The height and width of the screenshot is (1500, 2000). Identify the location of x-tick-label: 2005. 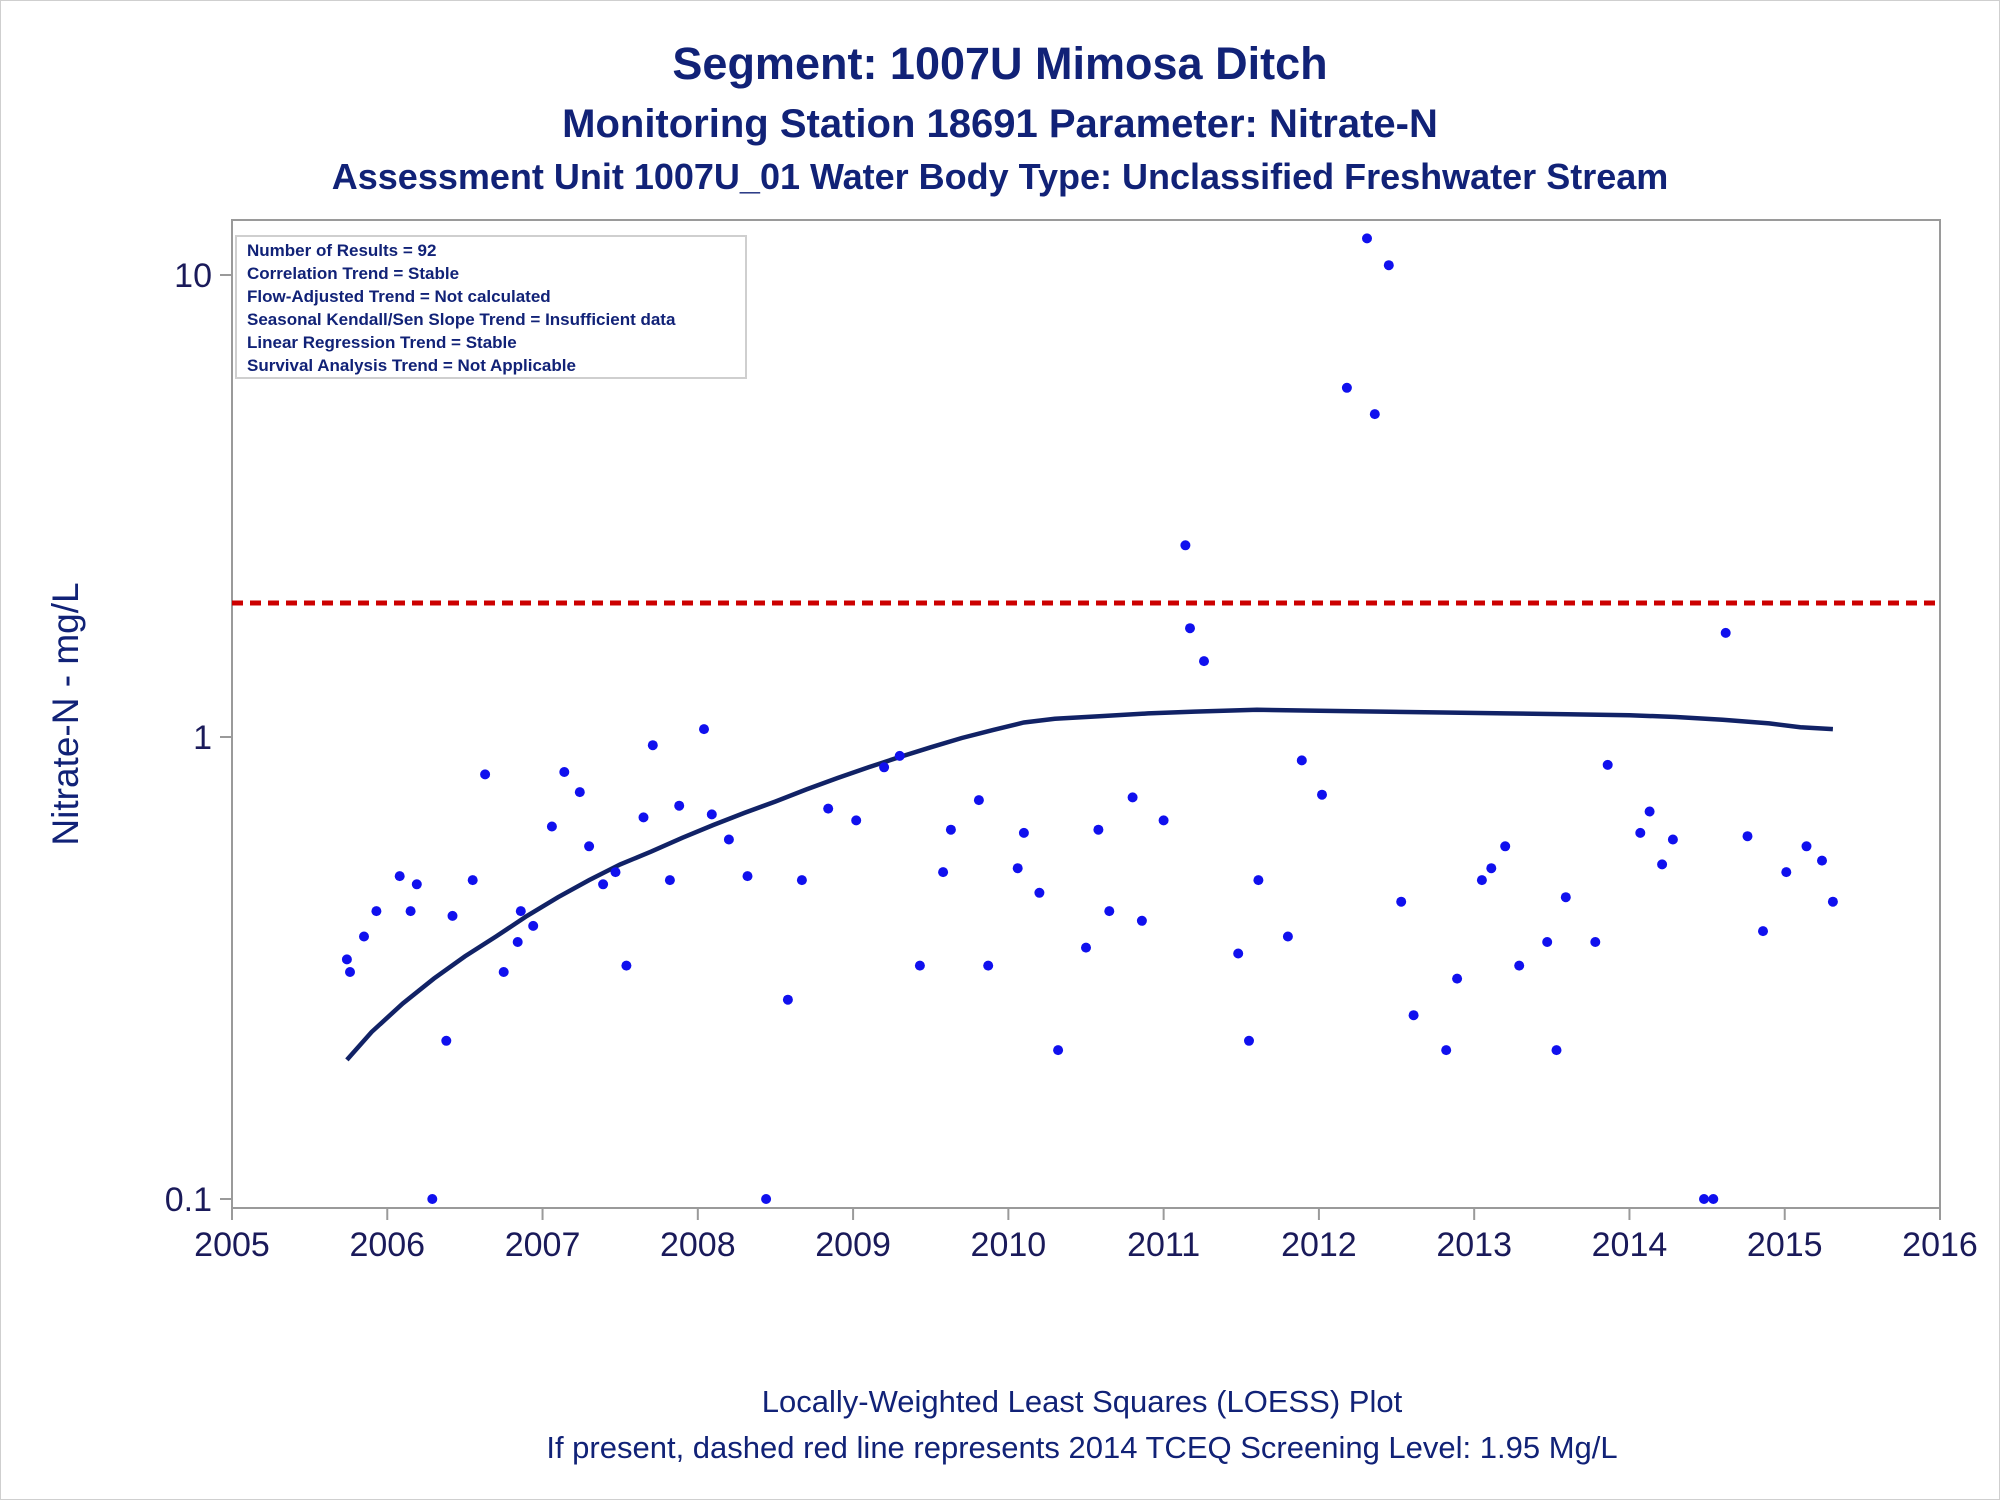
(232, 1245).